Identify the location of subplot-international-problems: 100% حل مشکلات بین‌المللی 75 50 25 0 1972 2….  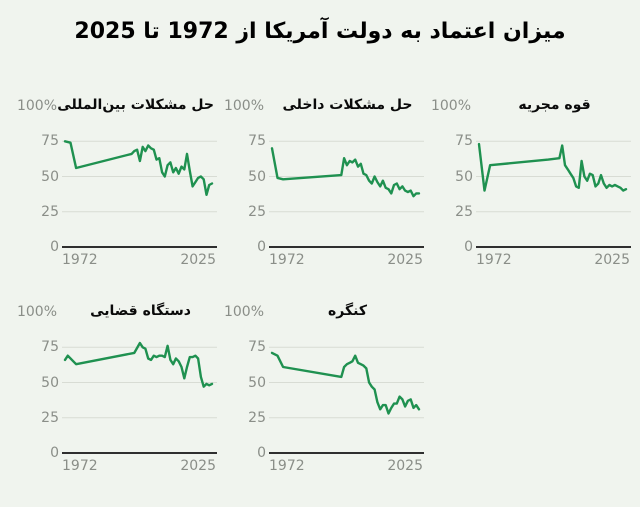
(116, 178).